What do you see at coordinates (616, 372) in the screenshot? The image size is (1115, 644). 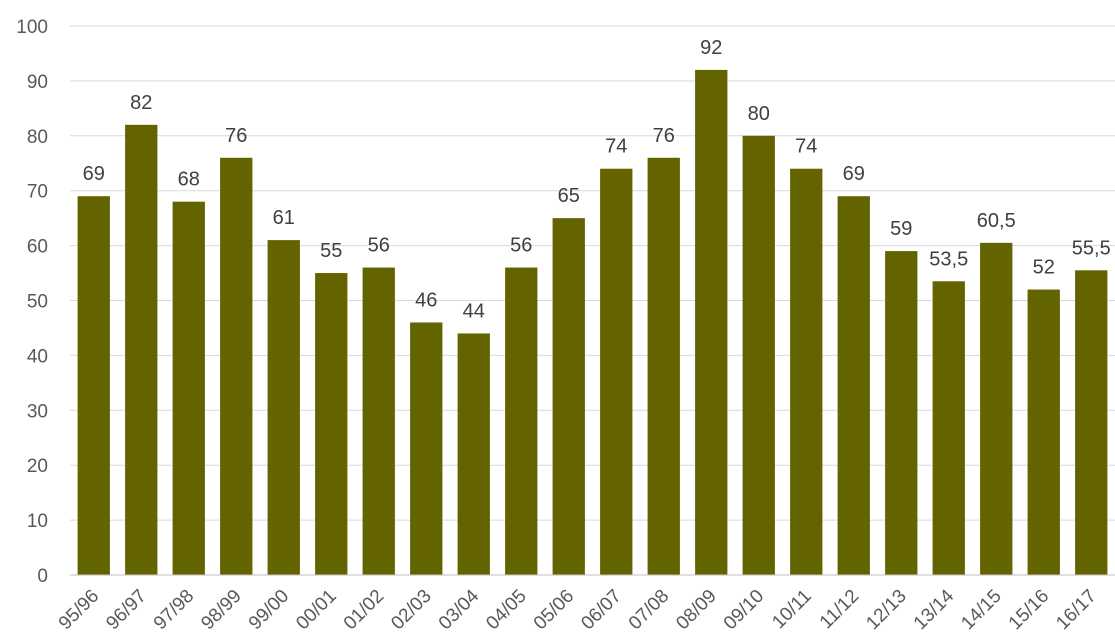 I see `bar-06/07` at bounding box center [616, 372].